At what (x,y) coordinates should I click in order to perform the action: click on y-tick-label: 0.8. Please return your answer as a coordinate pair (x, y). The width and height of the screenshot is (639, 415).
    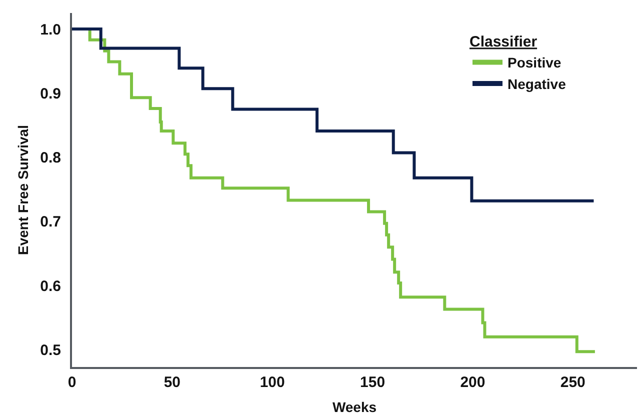
    Looking at the image, I should click on (50, 158).